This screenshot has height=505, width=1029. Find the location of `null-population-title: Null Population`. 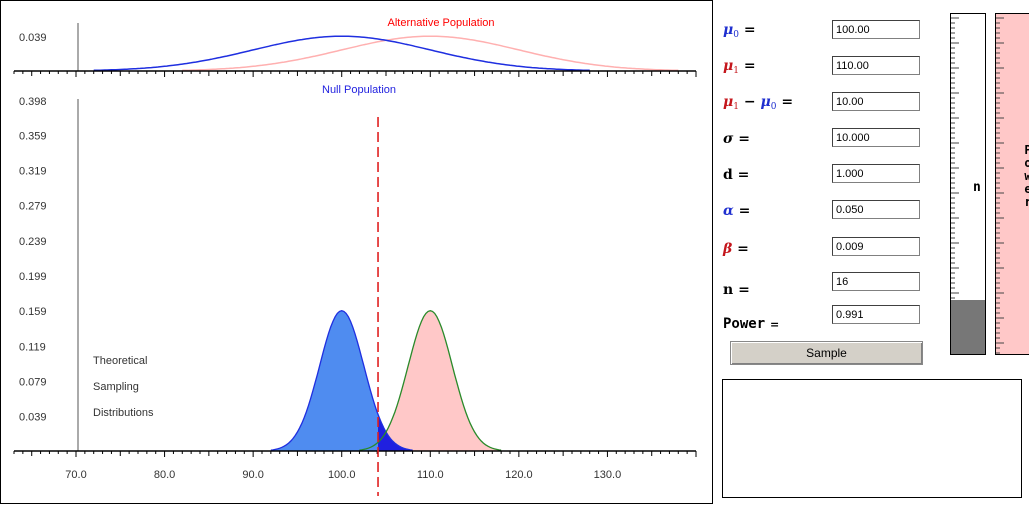

null-population-title: Null Population is located at coordinates (359, 90).